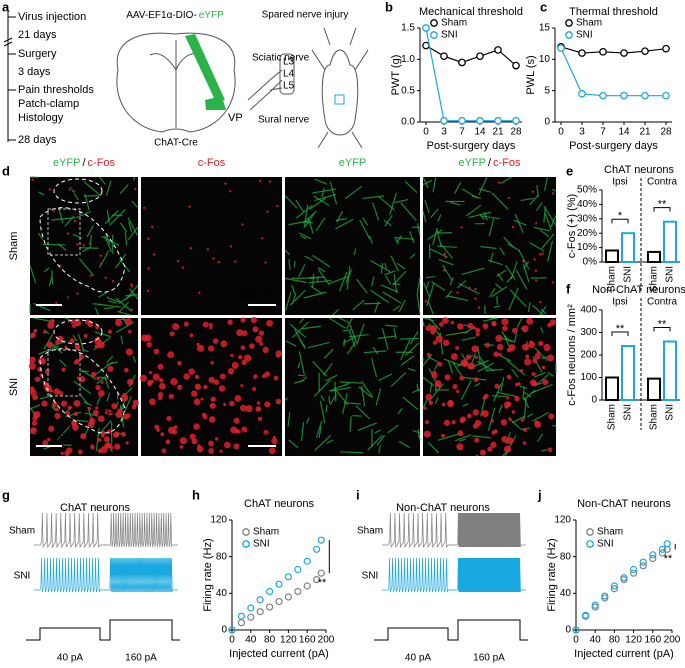 This screenshot has height=668, width=685. I want to click on y-tick-label: 30%, so click(587, 218).